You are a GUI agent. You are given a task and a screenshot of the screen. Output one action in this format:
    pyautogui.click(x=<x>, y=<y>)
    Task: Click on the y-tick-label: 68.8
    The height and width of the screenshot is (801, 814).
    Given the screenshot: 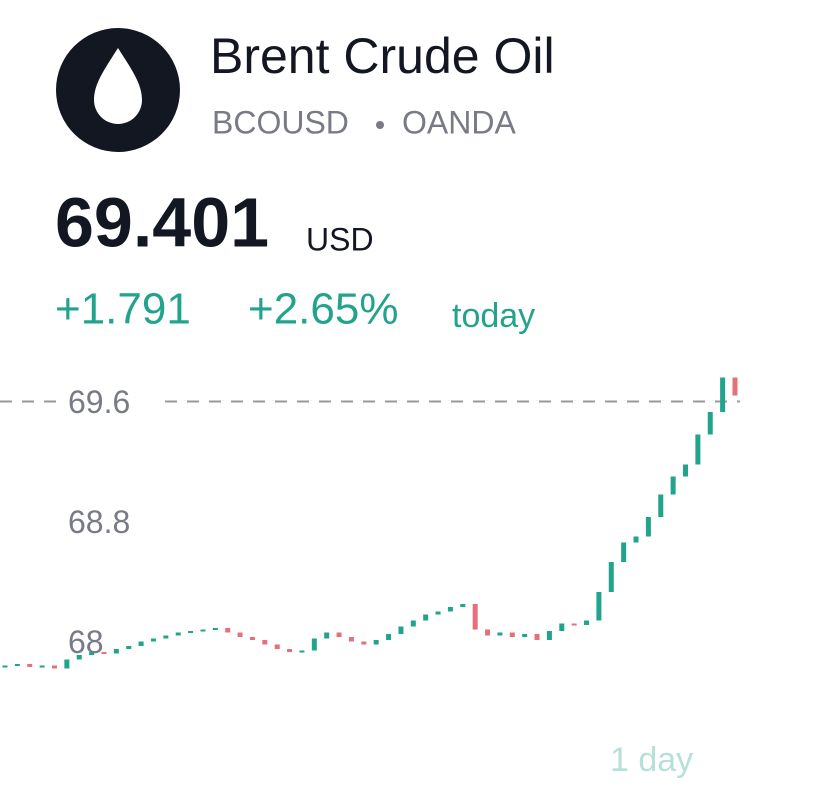 What is the action you would take?
    pyautogui.click(x=99, y=522)
    